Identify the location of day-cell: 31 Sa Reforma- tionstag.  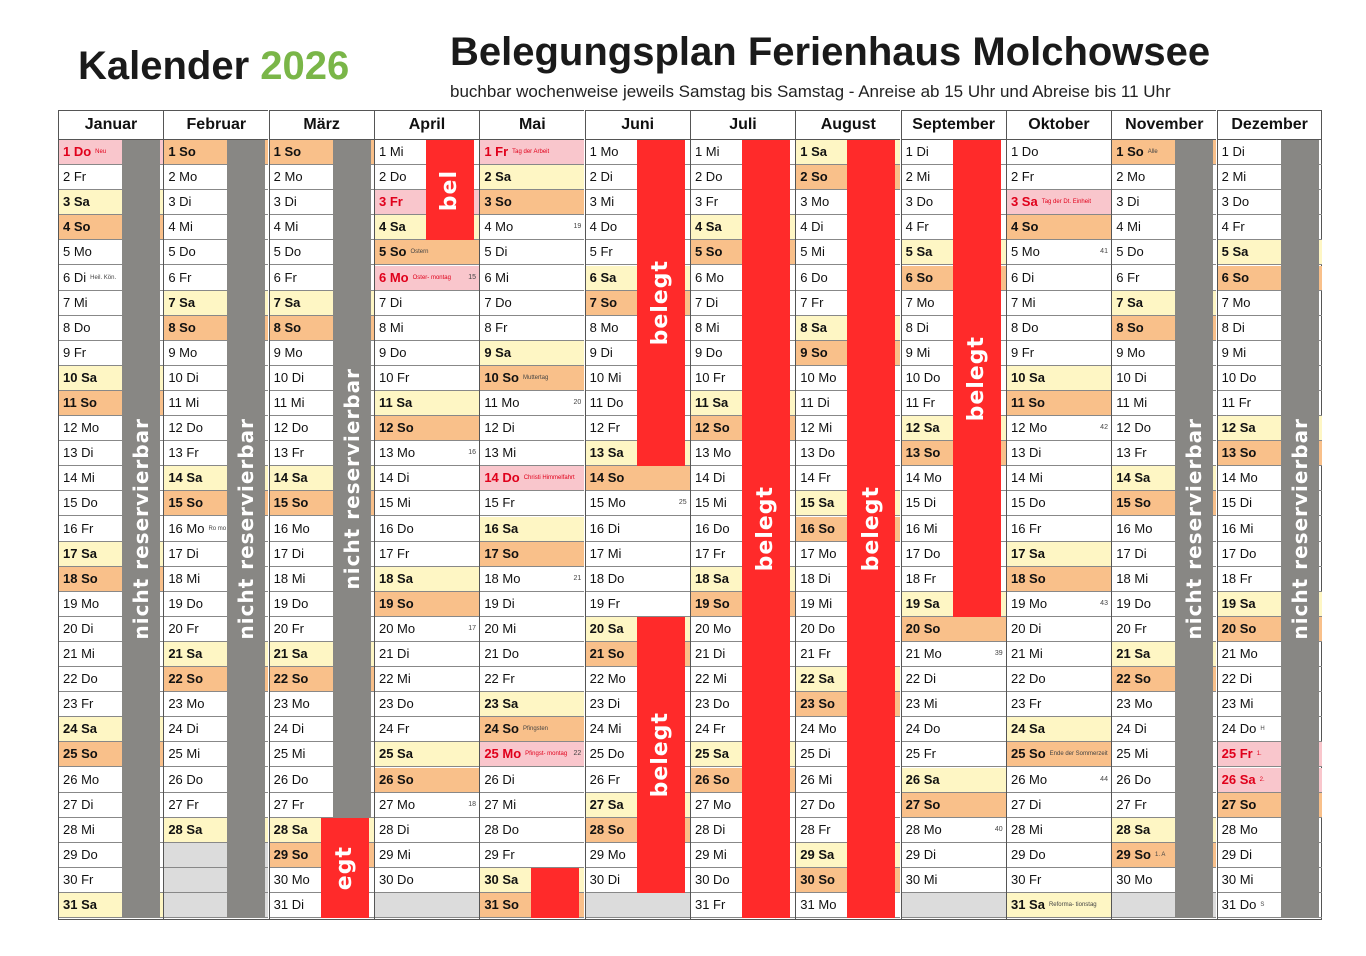
(1058, 906).